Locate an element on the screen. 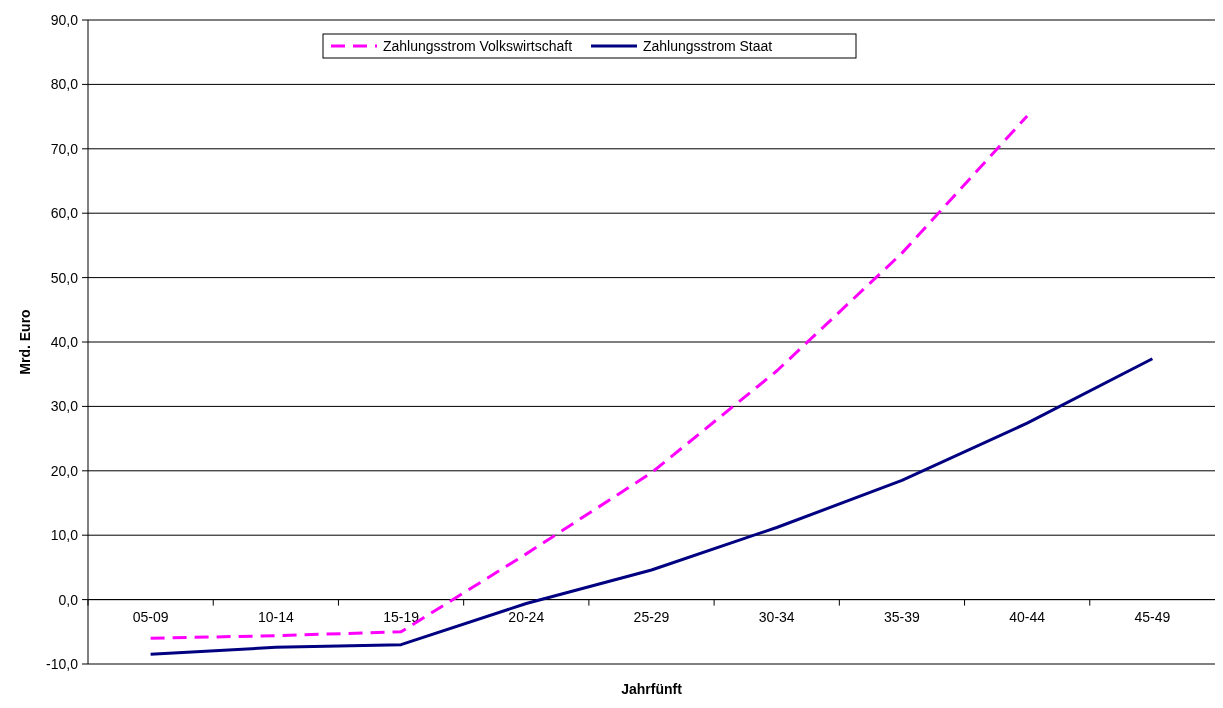 The width and height of the screenshot is (1223, 708). y-tick-label: 90,0 is located at coordinates (64, 19).